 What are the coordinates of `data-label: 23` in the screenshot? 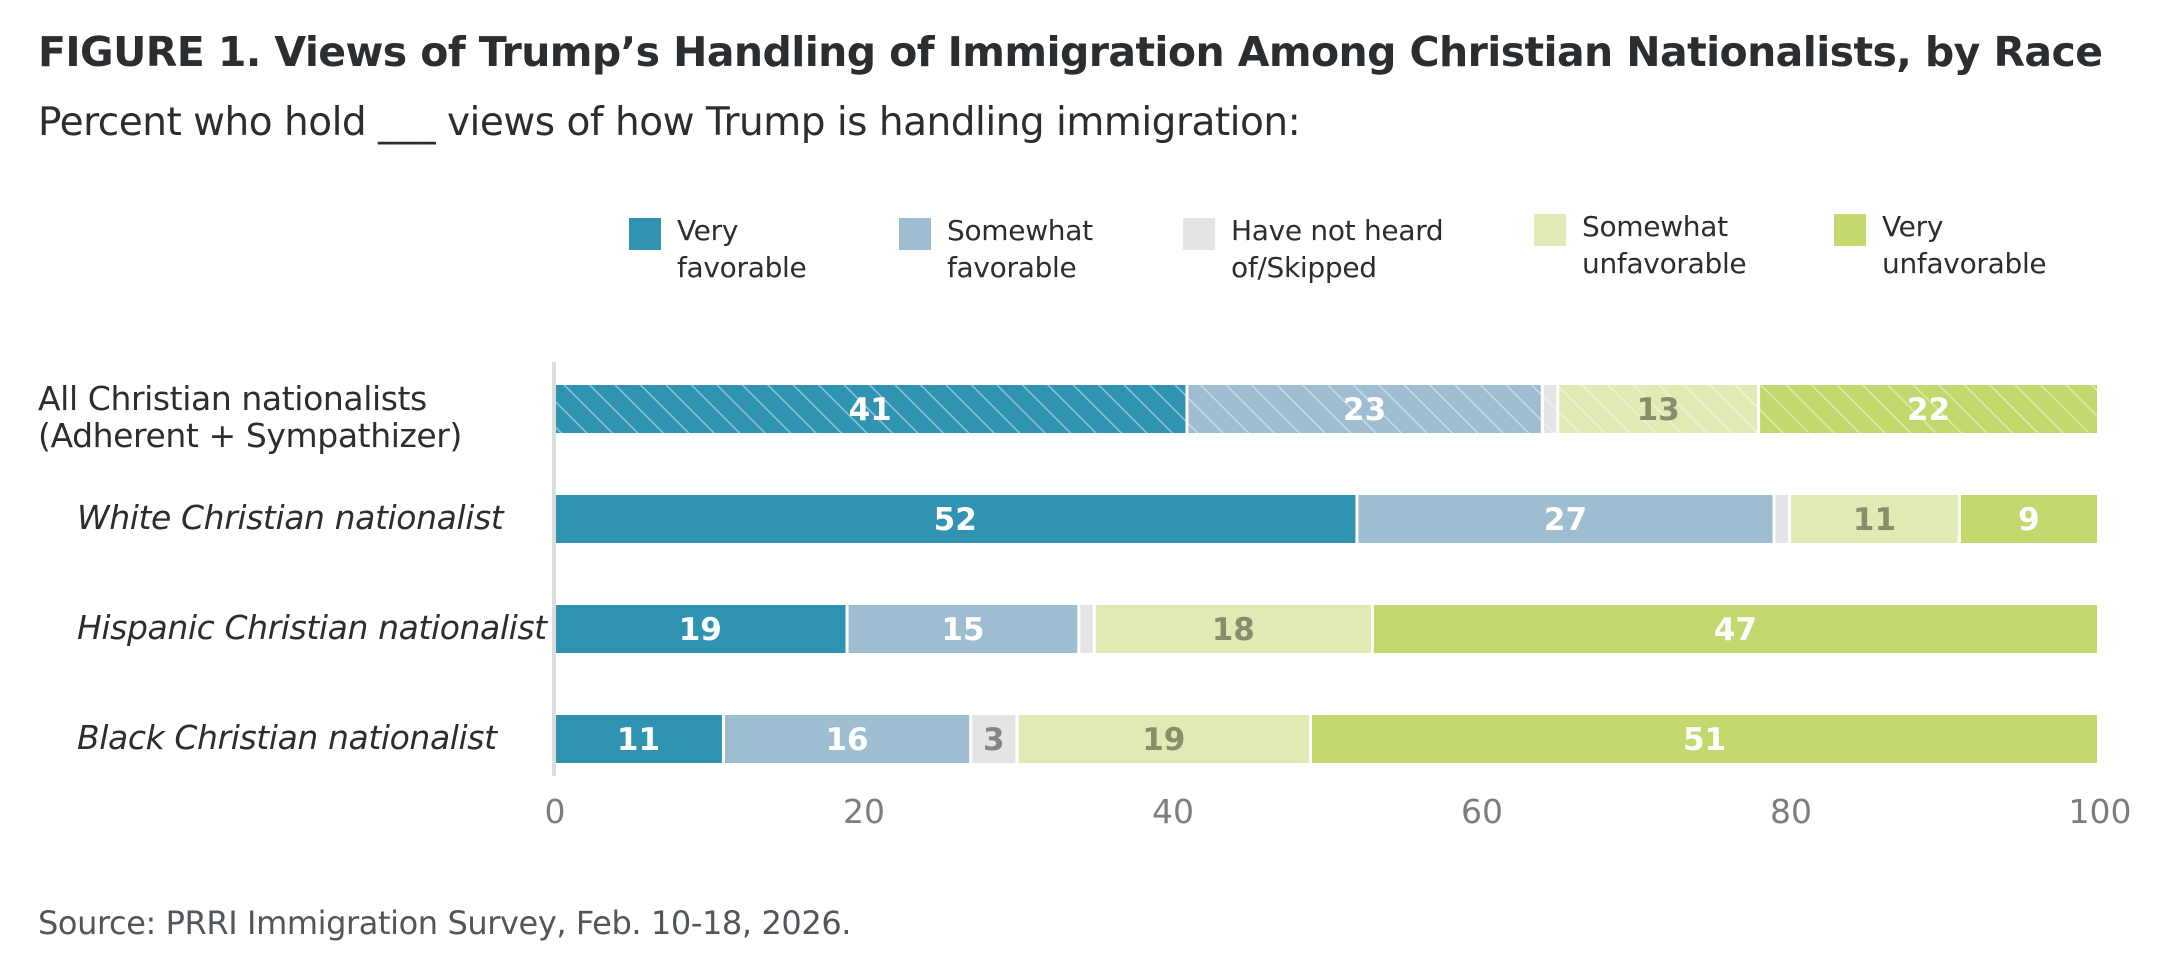 It's located at (1364, 410).